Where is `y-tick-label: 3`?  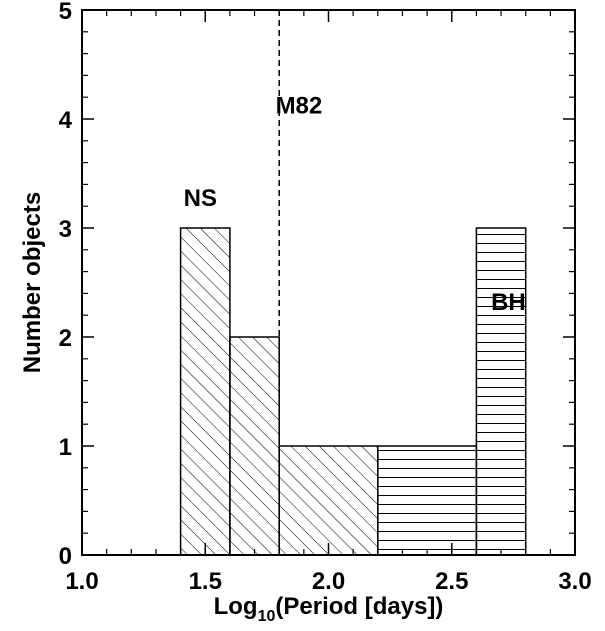
y-tick-label: 3 is located at coordinates (65, 229).